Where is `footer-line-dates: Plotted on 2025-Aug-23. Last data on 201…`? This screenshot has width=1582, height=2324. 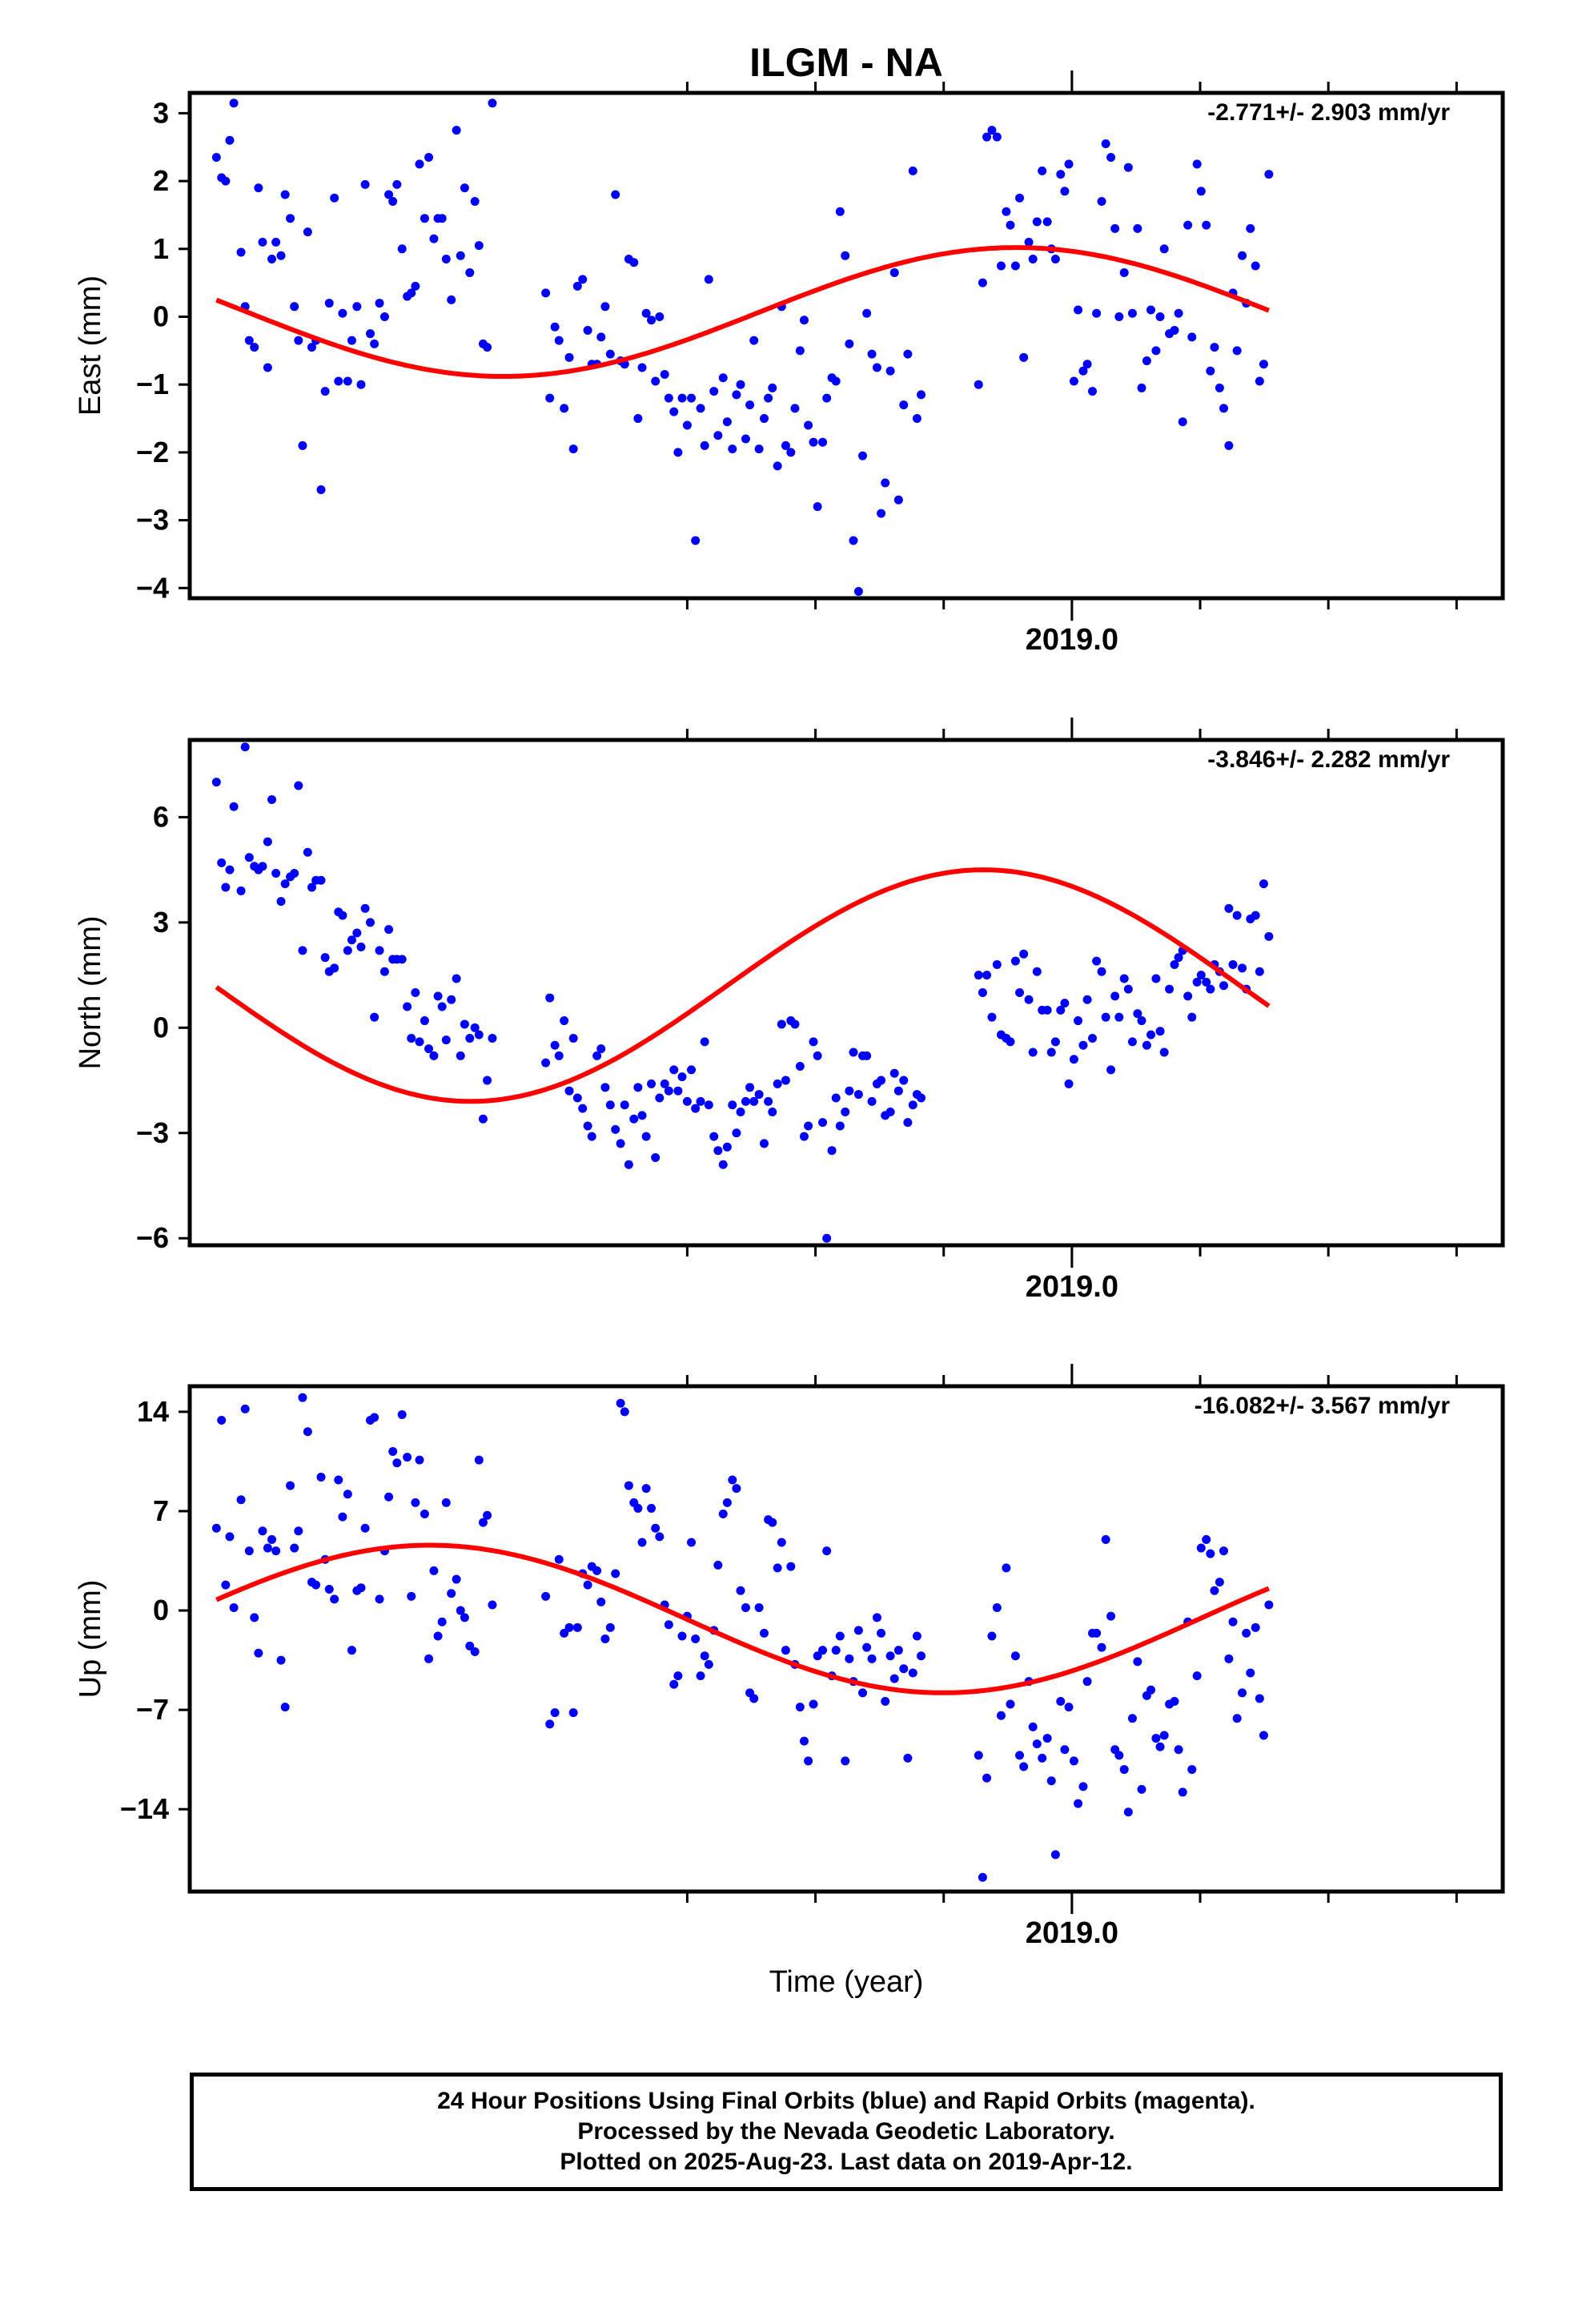 footer-line-dates: Plotted on 2025-Aug-23. Last data on 201… is located at coordinates (847, 2162).